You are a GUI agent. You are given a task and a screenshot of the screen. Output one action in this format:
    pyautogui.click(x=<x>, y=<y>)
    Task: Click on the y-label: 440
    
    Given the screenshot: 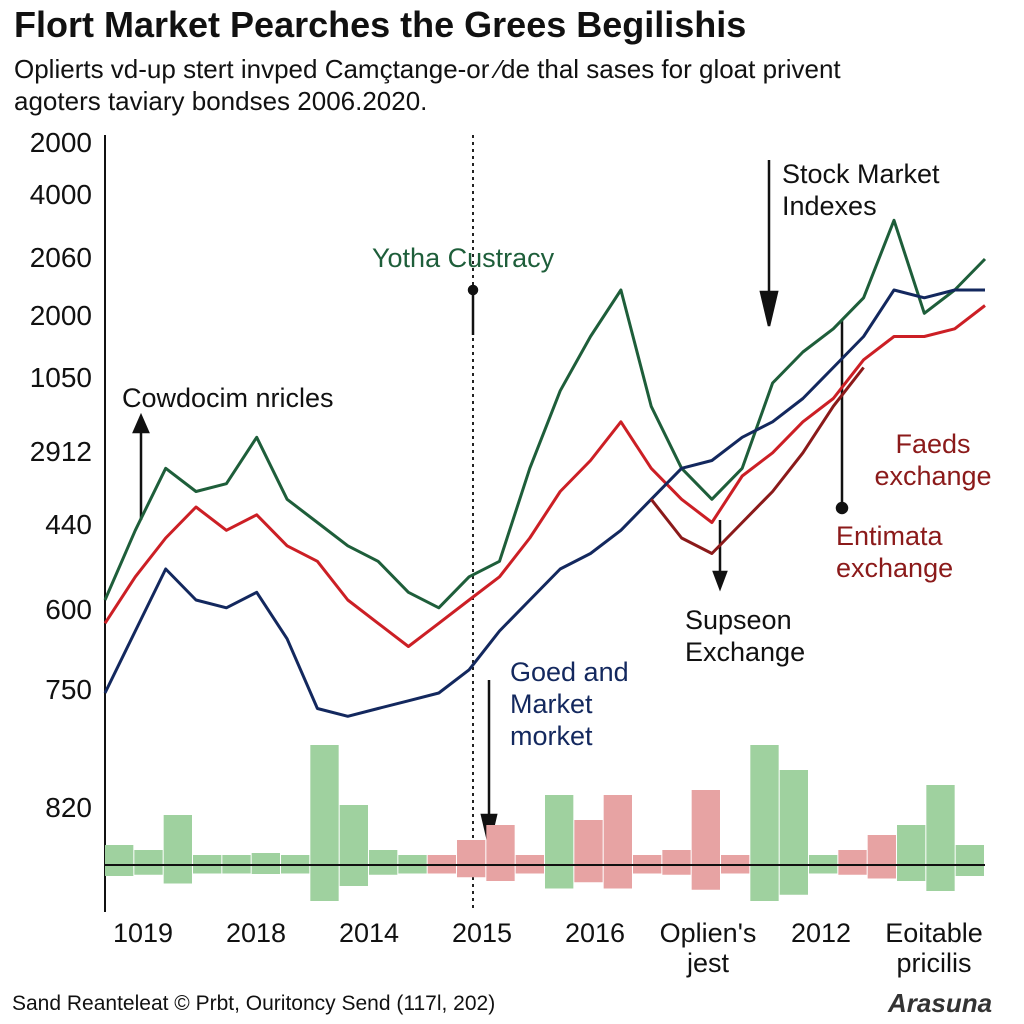 What is the action you would take?
    pyautogui.click(x=68, y=524)
    